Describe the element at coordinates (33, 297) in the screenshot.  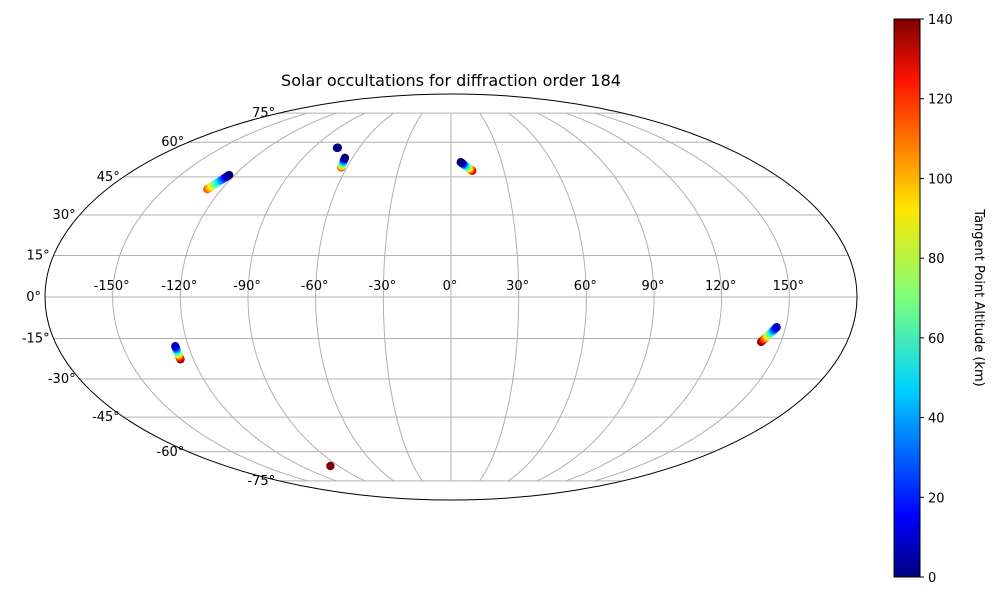
I see `latitude-tick-label: 0°` at that location.